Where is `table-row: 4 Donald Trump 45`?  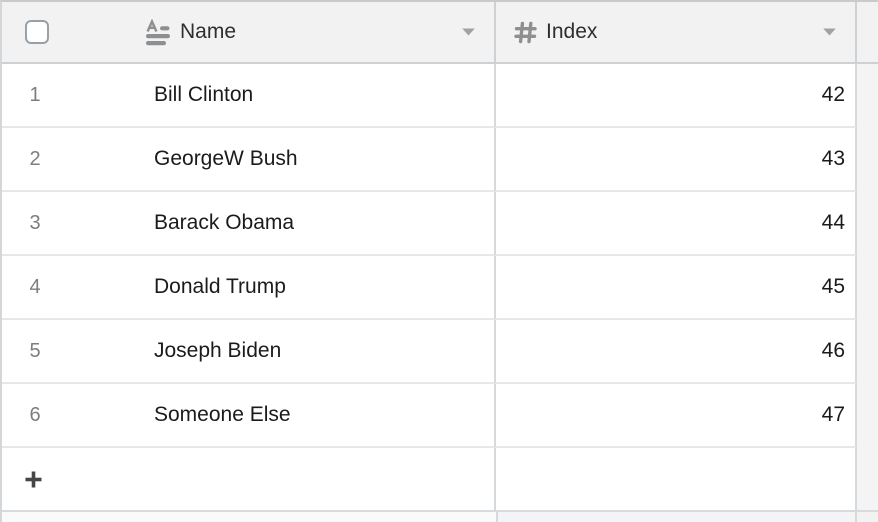
table-row: 4 Donald Trump 45 is located at coordinates (440, 288).